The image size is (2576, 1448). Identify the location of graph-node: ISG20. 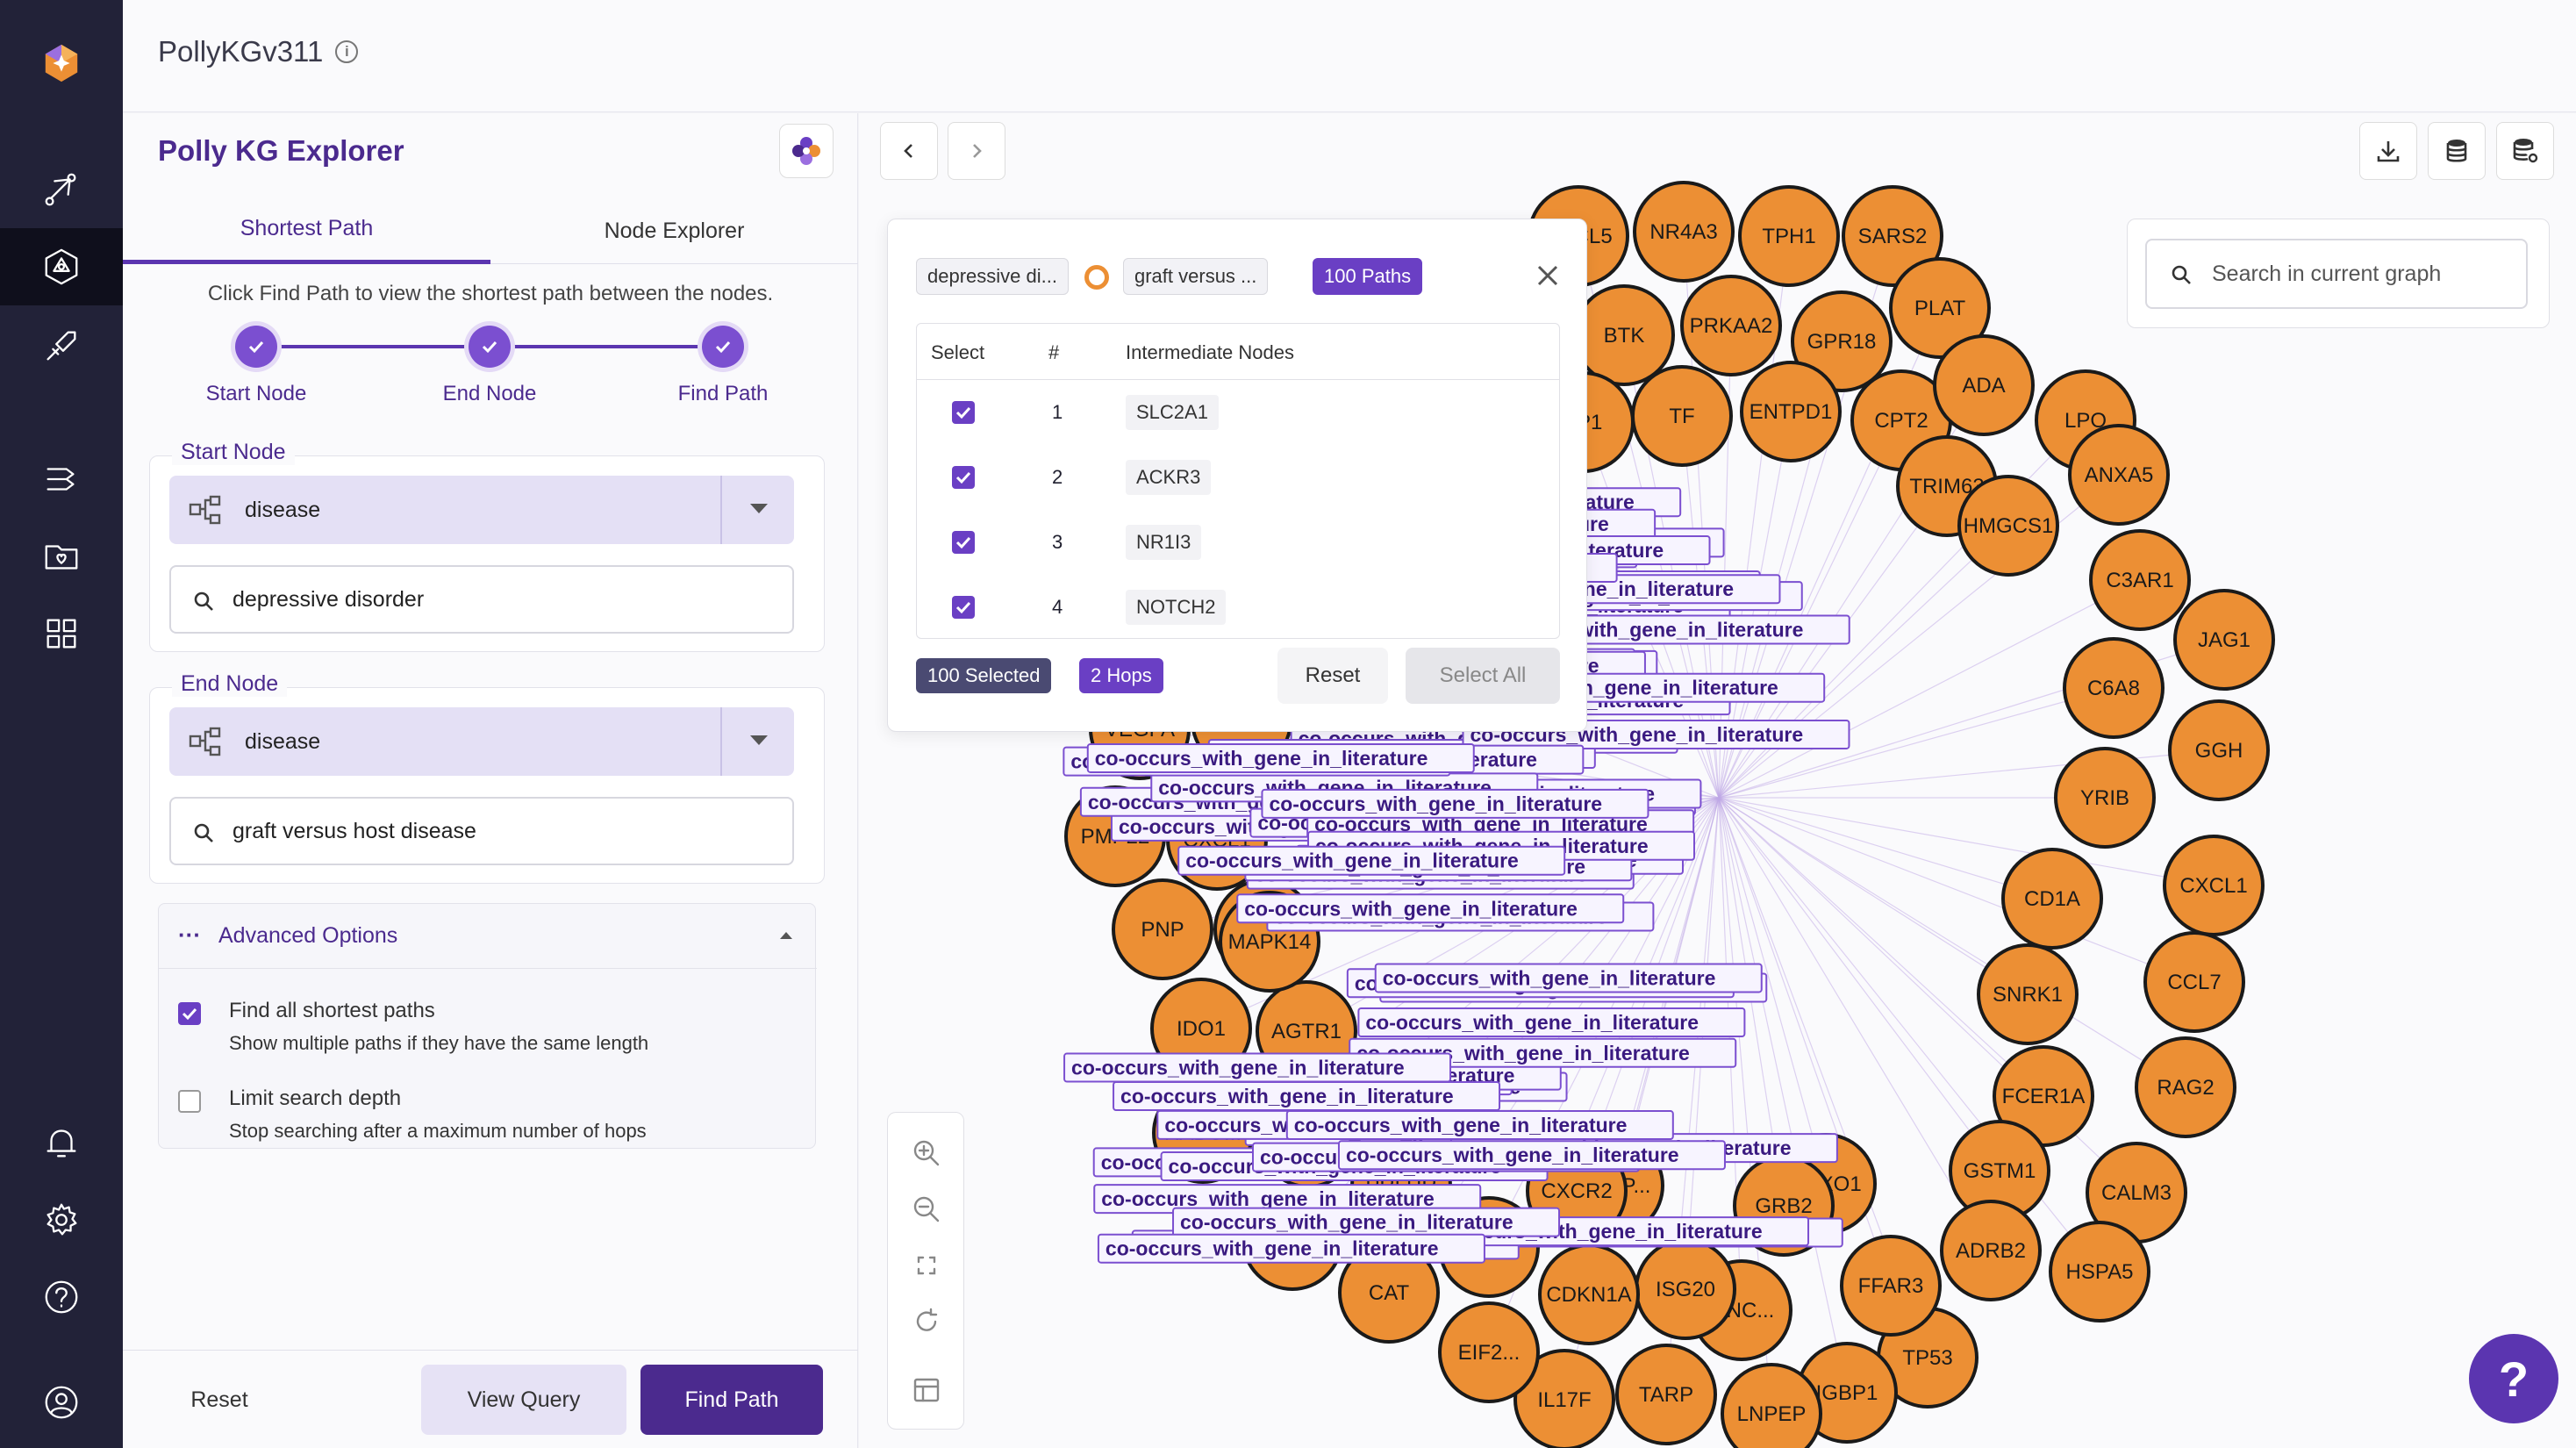
(1685, 1289).